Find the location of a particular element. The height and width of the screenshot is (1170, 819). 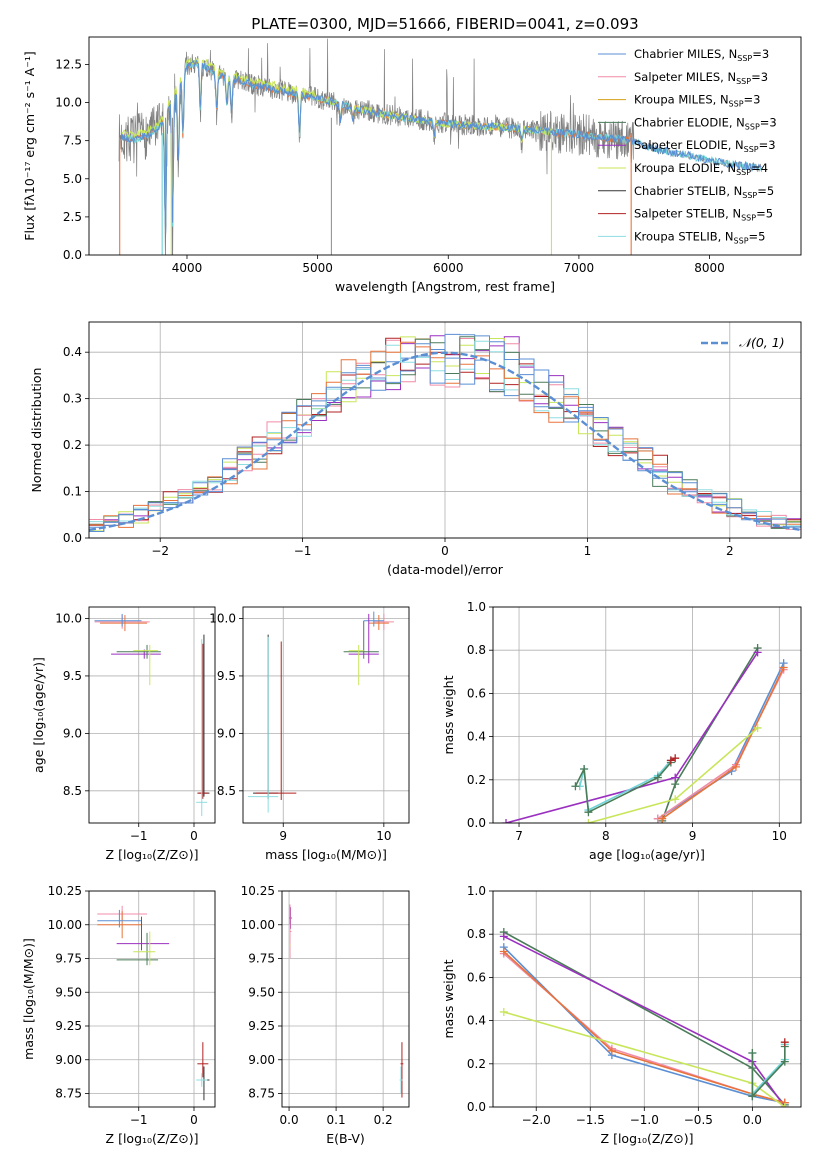

tick-label-y: 1.0 is located at coordinates (476, 891).